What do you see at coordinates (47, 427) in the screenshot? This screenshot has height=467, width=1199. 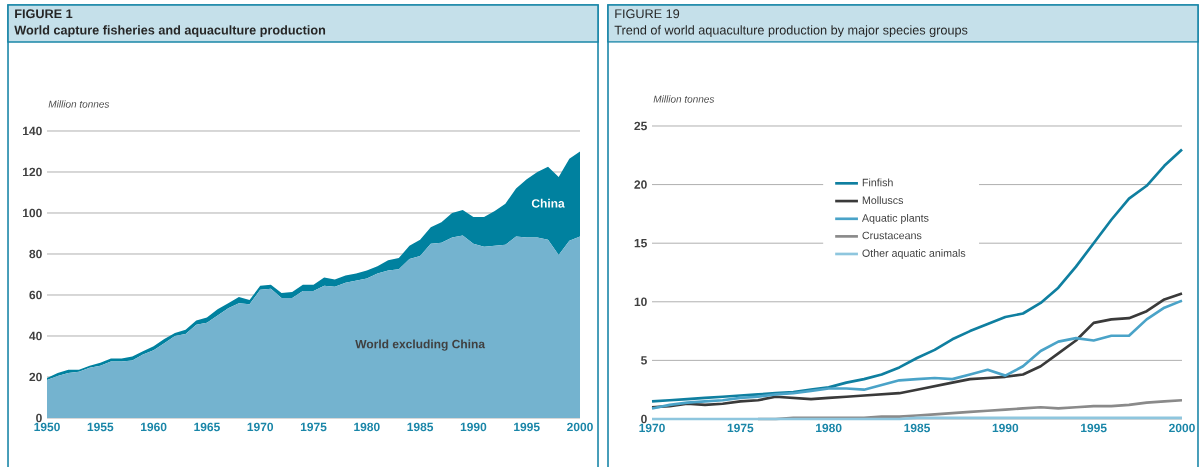 I see `x-tick-label: 1950` at bounding box center [47, 427].